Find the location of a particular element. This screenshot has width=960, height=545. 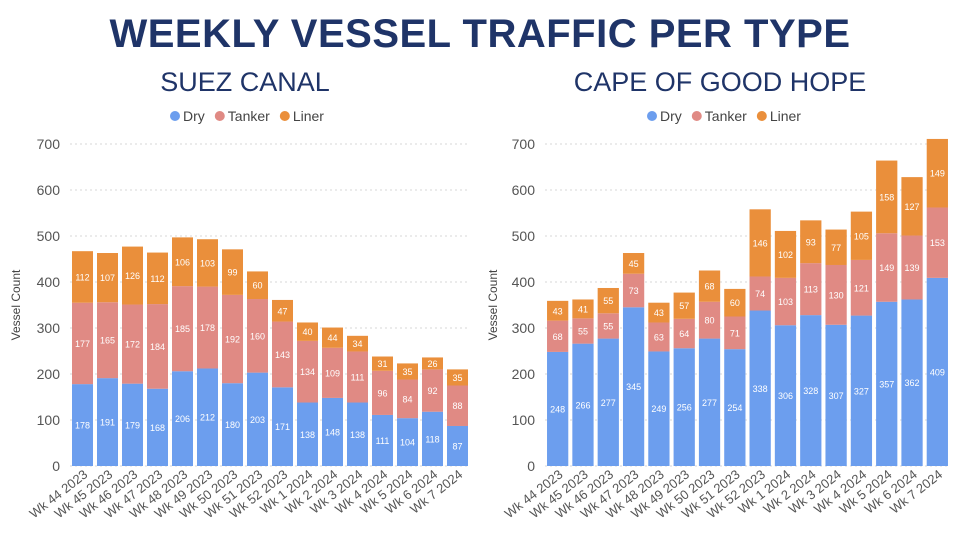

data-label-dry: 277 is located at coordinates (608, 403).